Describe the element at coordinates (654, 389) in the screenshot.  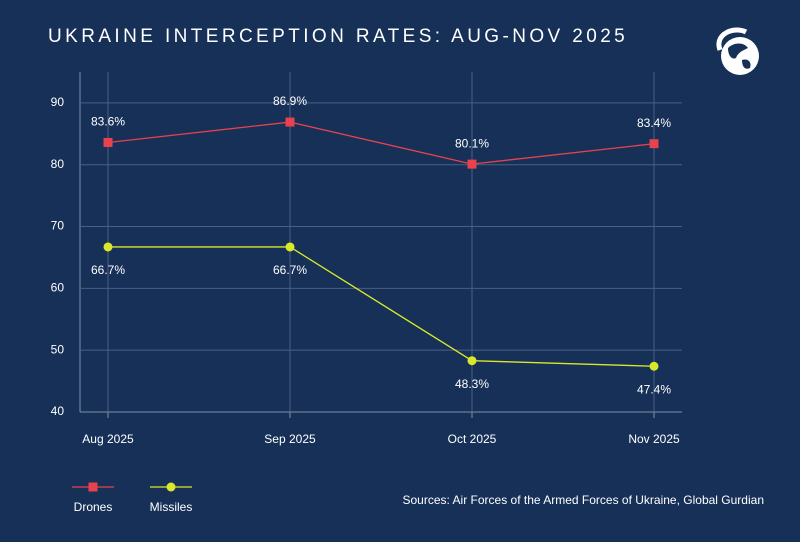
I see `value-label: 47.4%` at that location.